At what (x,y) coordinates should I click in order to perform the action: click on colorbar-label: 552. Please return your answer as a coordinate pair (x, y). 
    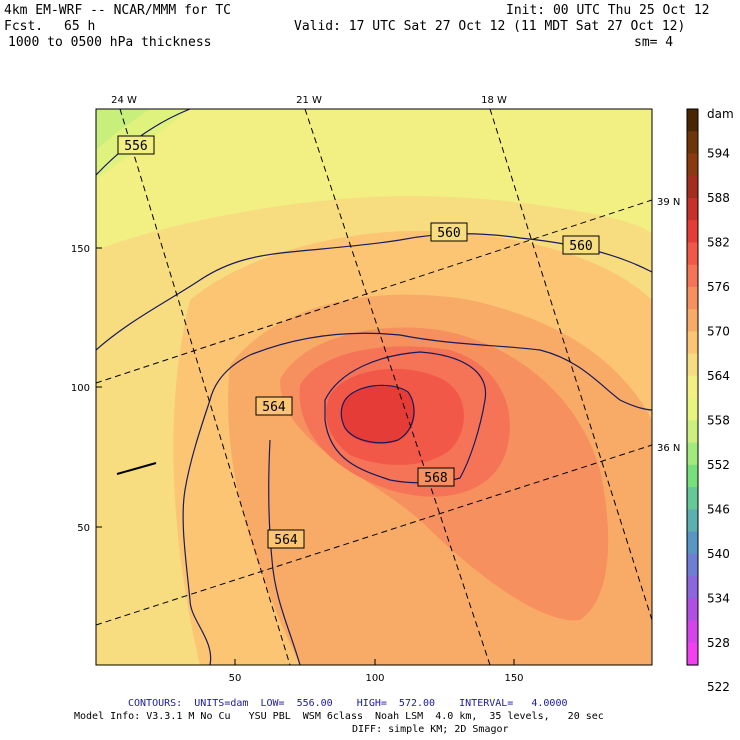
    Looking at the image, I should click on (718, 465).